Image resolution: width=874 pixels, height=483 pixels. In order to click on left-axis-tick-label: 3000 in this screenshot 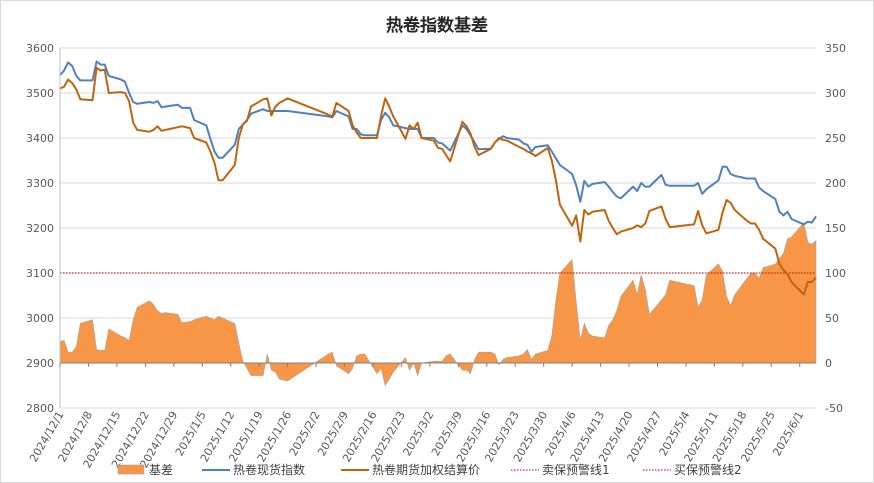, I will do `click(40, 318)`.